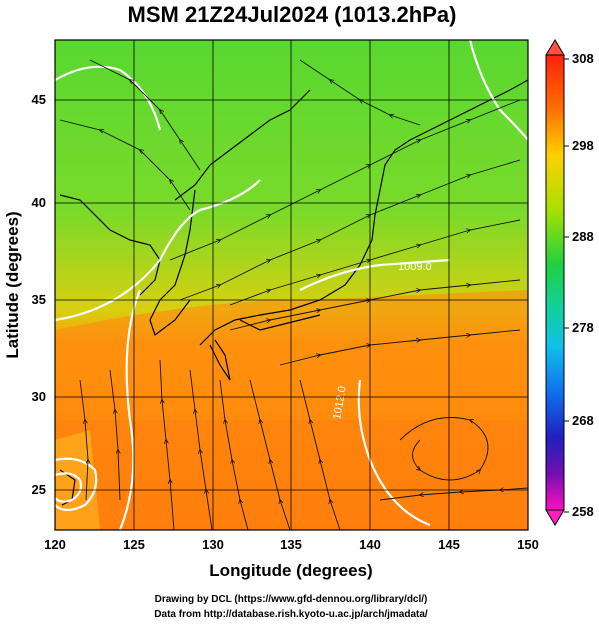 This screenshot has height=625, width=599. Describe the element at coordinates (583, 145) in the screenshot. I see `colorbar-label: 298` at that location.